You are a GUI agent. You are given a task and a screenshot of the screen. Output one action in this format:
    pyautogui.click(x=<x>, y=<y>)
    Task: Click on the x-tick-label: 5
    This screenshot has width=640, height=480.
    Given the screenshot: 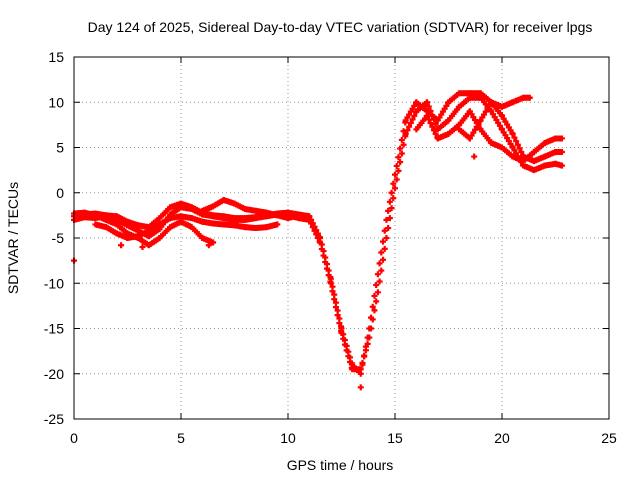 What is the action you would take?
    pyautogui.click(x=181, y=438)
    